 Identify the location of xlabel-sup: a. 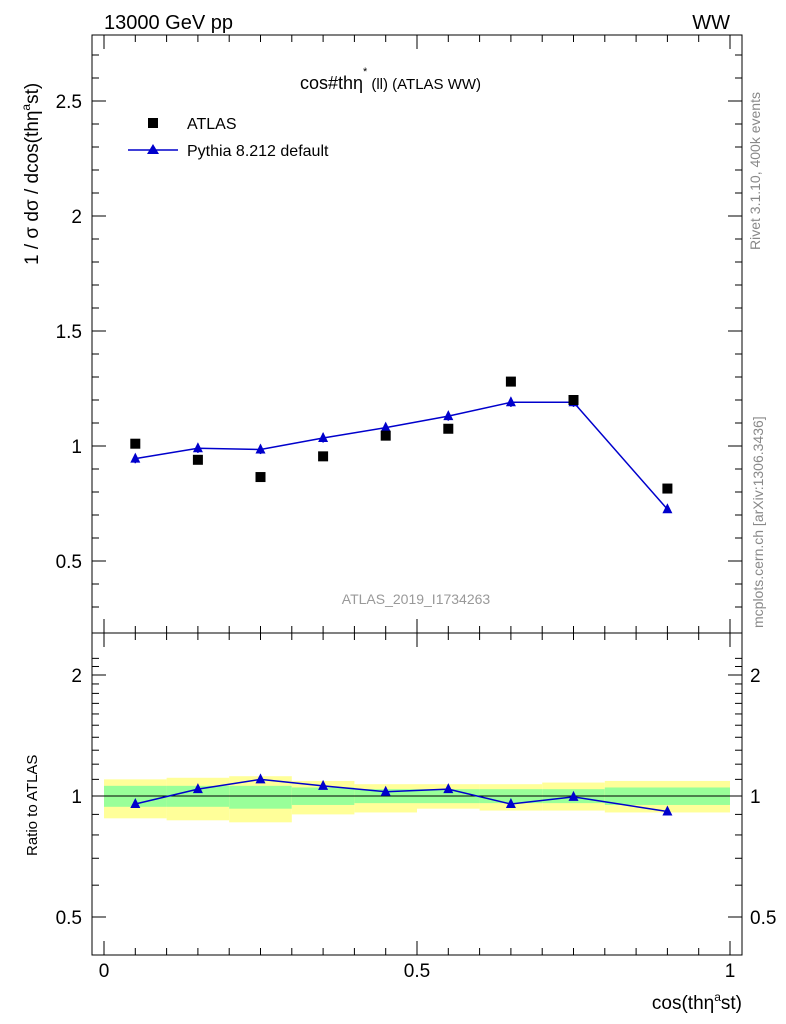
(717, 997).